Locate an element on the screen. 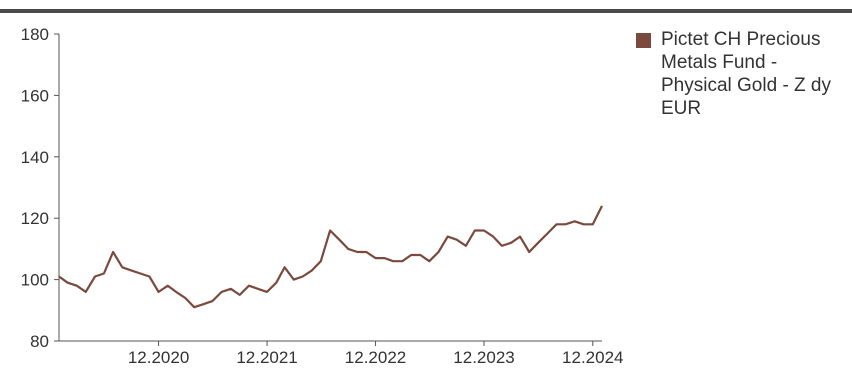  y-axis-ticks: 80 100 120 140 160 180 is located at coordinates (40, 188).